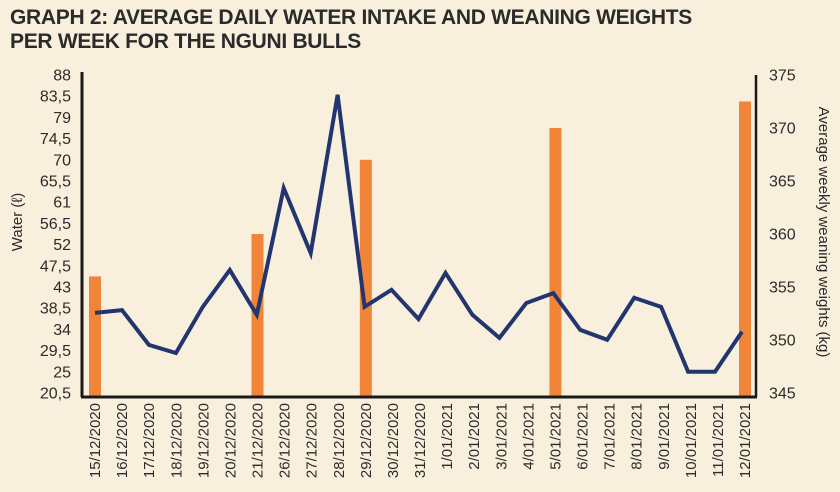 This screenshot has height=492, width=840. What do you see at coordinates (782, 288) in the screenshot?
I see `right-tick-label: 355` at bounding box center [782, 288].